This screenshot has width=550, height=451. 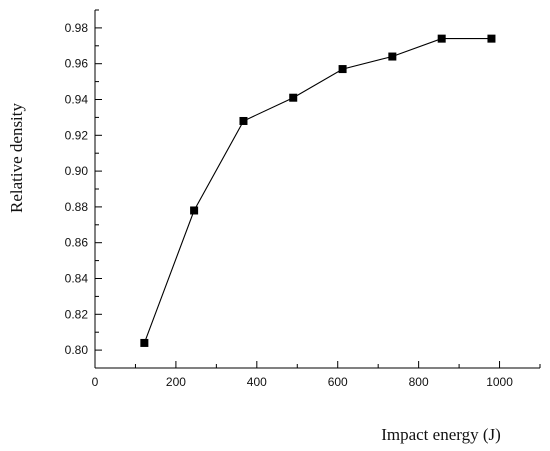 What do you see at coordinates (338, 382) in the screenshot?
I see `x-tick-label: 600` at bounding box center [338, 382].